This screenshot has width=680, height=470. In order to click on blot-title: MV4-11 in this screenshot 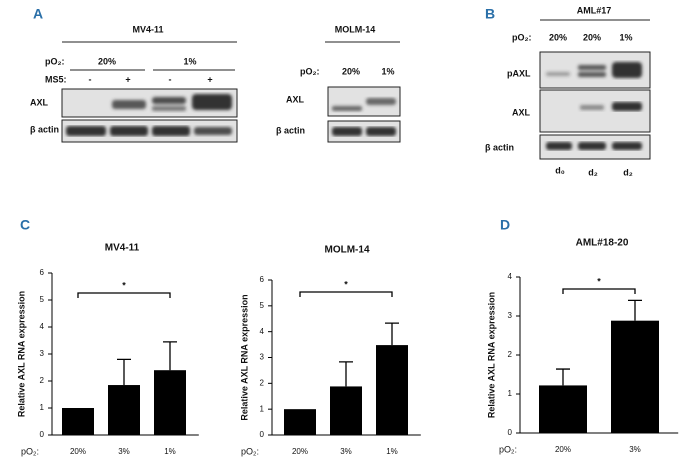, I will do `click(147, 29)`.